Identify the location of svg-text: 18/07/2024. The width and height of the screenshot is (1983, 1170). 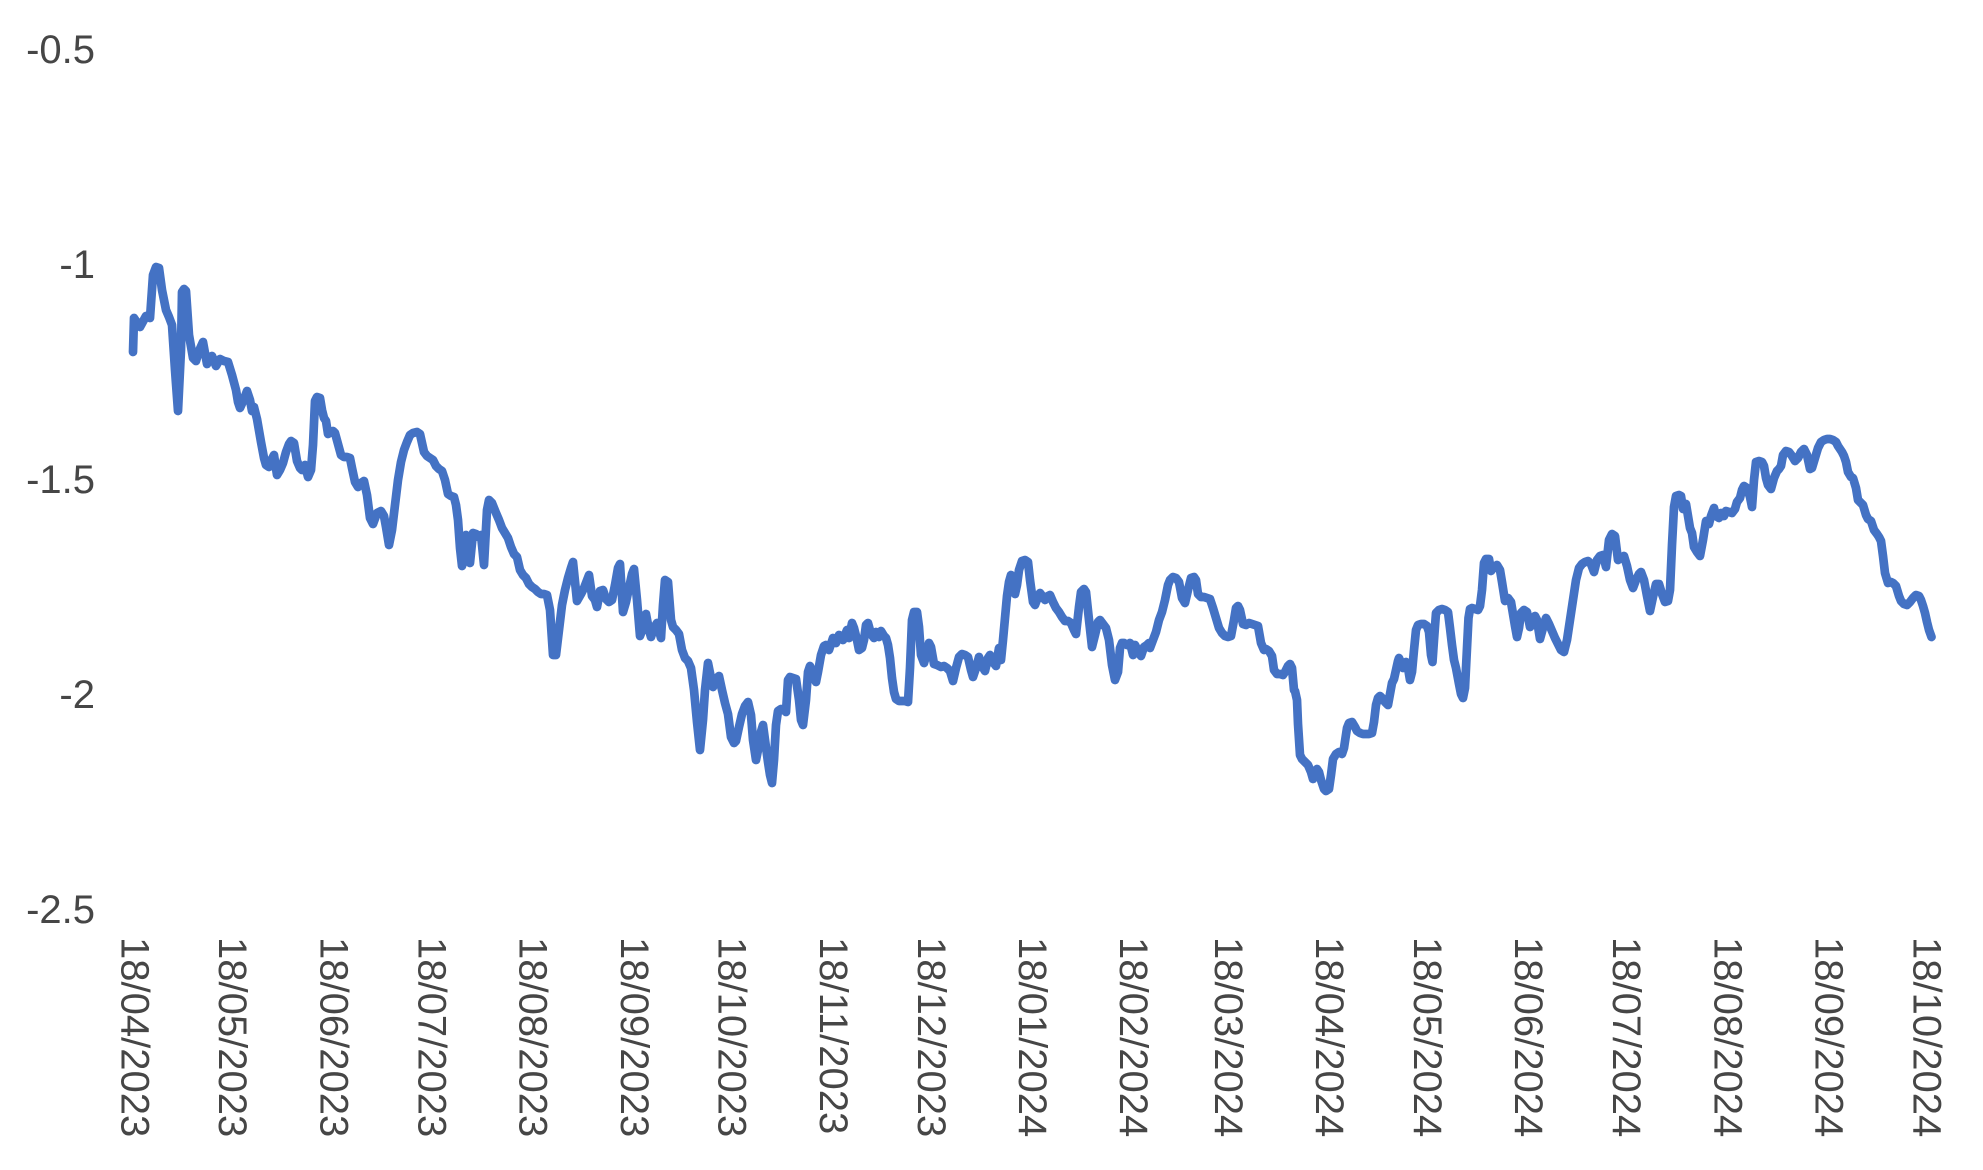
(1626, 1037).